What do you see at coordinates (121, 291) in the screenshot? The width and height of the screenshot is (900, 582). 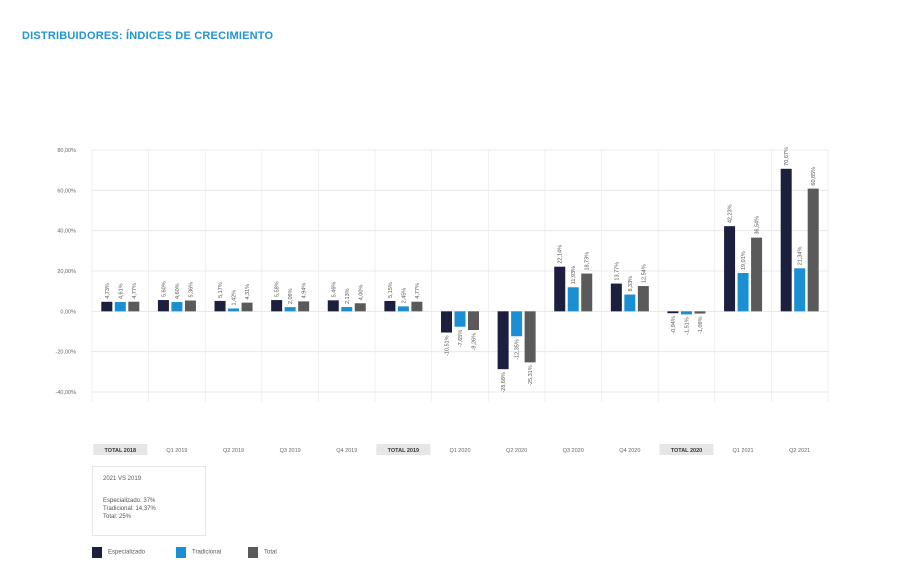 I see `value-label: 4,61%` at bounding box center [121, 291].